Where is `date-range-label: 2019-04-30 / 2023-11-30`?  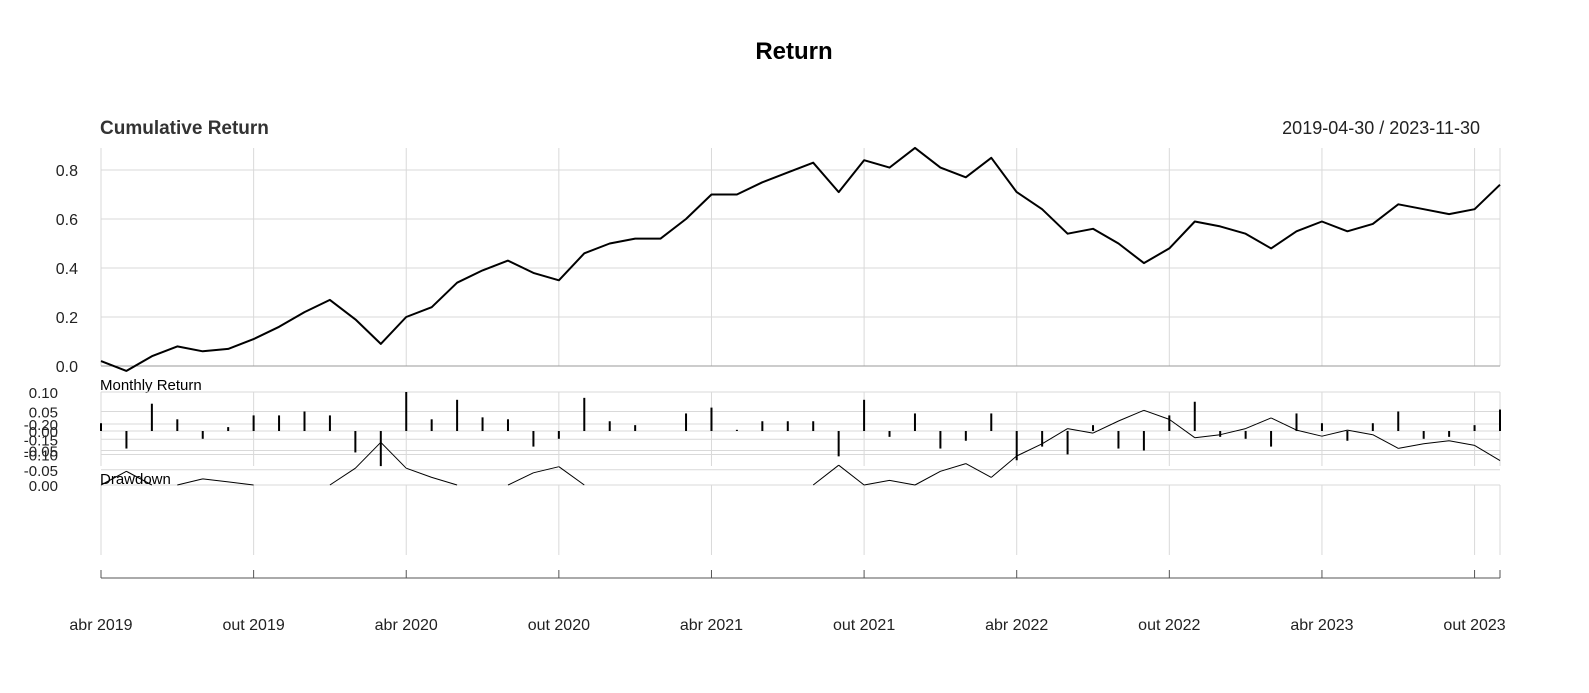
date-range-label: 2019-04-30 / 2023-11-30 is located at coordinates (1381, 128).